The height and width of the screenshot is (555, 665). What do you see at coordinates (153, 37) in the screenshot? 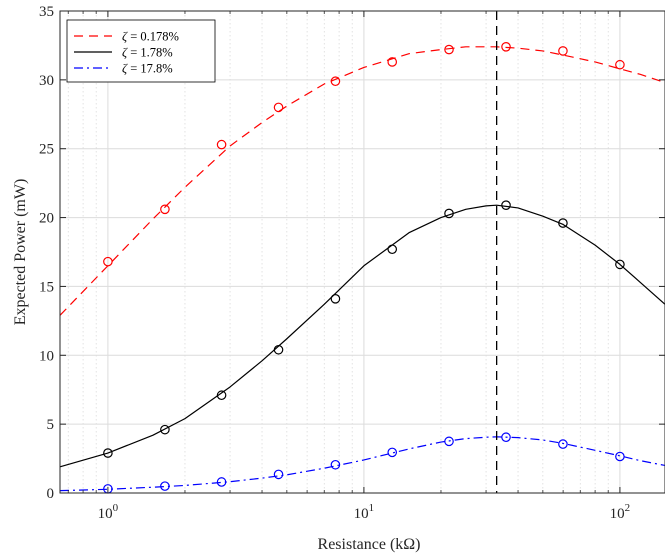
I see `legend-label-text: = 0.178%` at bounding box center [153, 37].